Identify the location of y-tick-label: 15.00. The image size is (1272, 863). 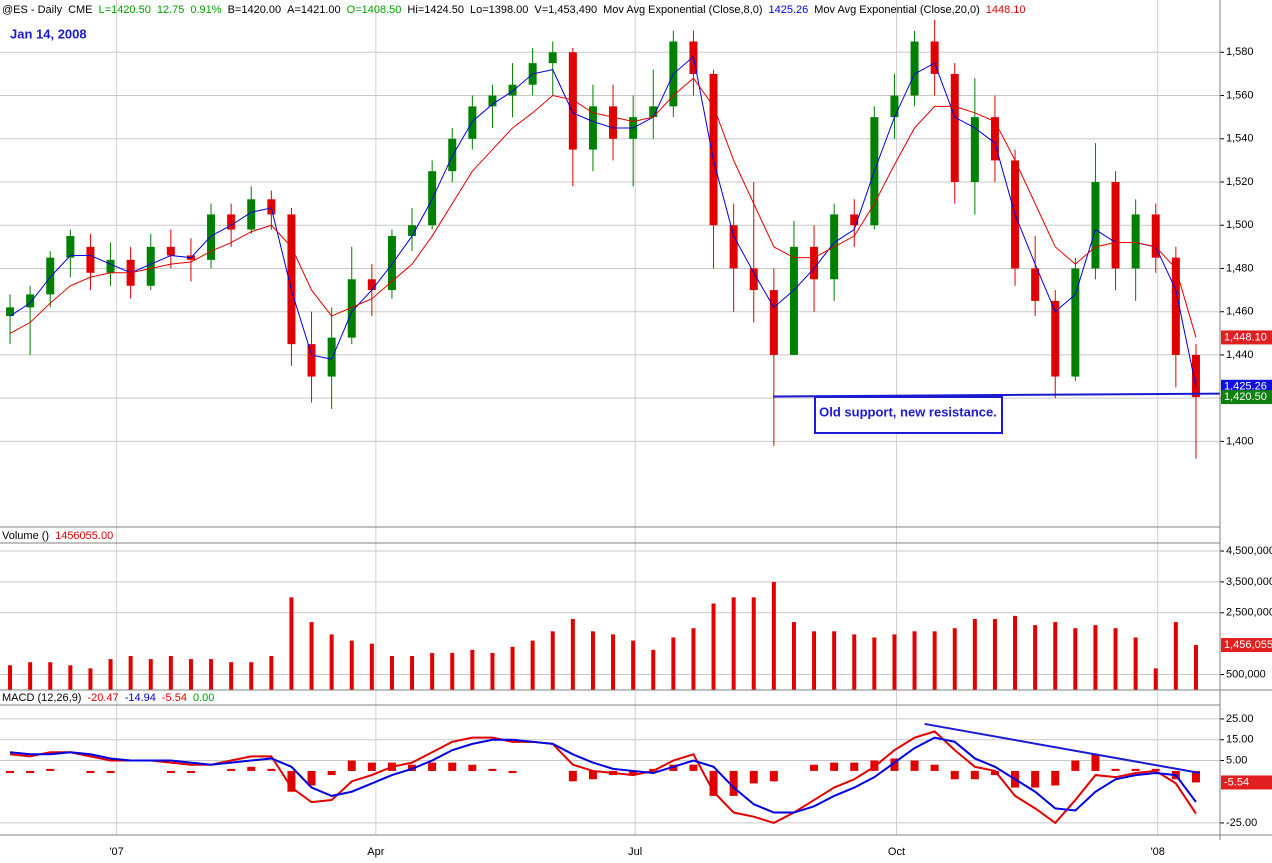
(1240, 740).